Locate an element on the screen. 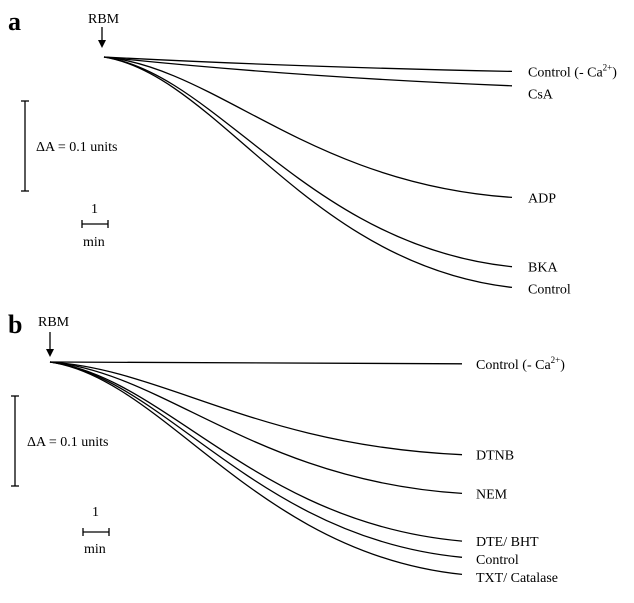 This screenshot has width=634, height=603. panel-b-label-nem: NEM is located at coordinates (492, 494).